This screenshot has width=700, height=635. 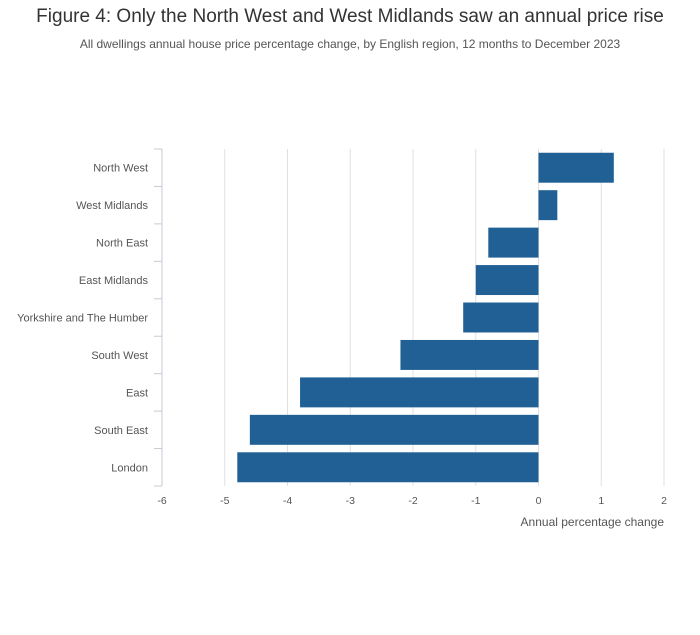 What do you see at coordinates (122, 244) in the screenshot?
I see `category-label: North East` at bounding box center [122, 244].